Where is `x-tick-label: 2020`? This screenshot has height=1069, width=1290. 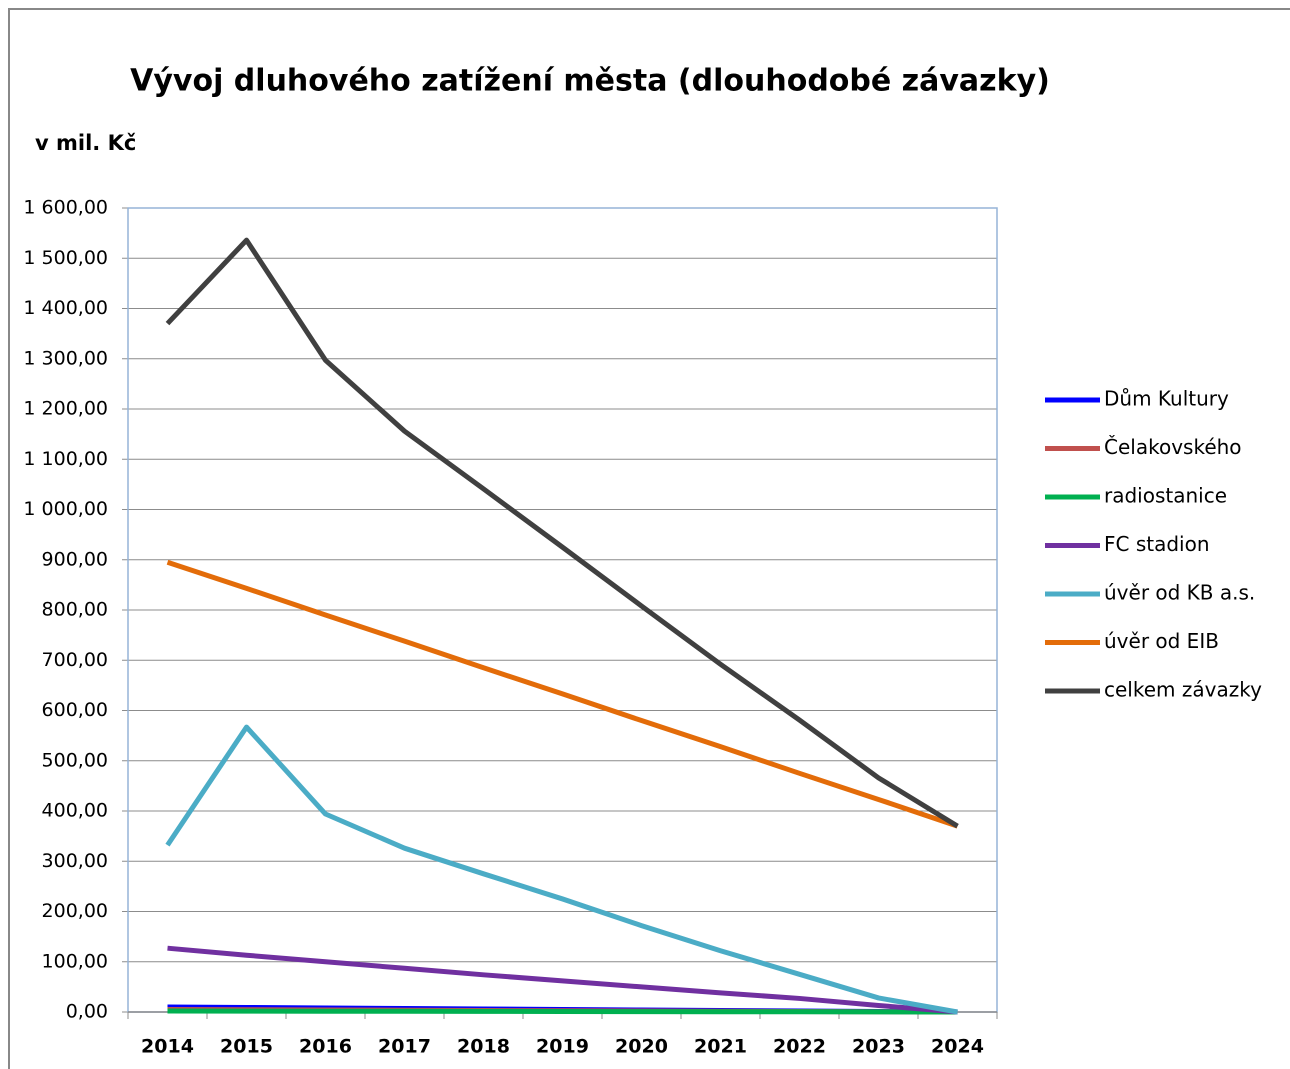 x-tick-label: 2020 is located at coordinates (641, 1047).